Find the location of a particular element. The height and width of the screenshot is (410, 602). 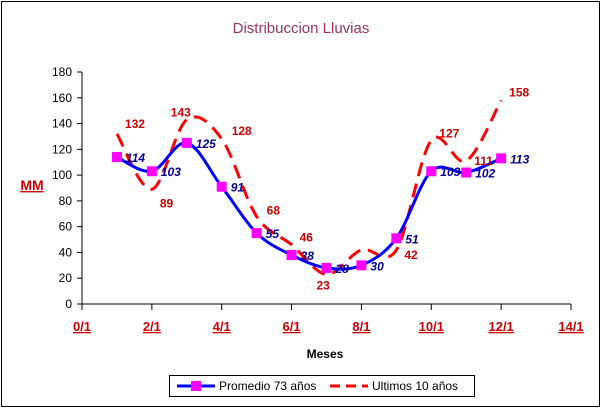

y-tick-label: 40 is located at coordinates (66, 252).